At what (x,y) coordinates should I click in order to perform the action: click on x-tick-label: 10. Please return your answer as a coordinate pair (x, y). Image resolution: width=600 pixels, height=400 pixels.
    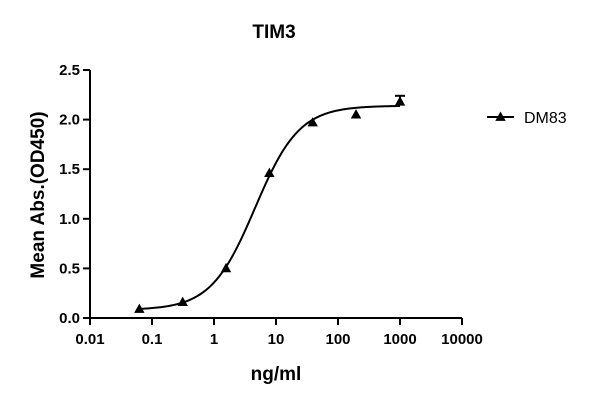
    Looking at the image, I should click on (276, 339).